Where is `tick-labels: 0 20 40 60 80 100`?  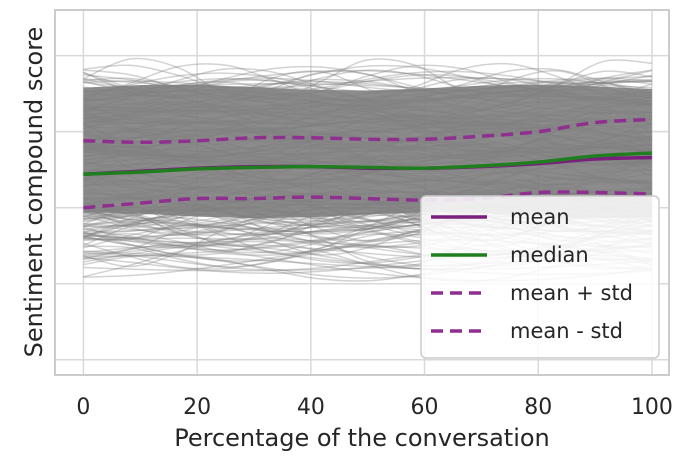
tick-labels: 0 20 40 60 80 100 is located at coordinates (374, 407).